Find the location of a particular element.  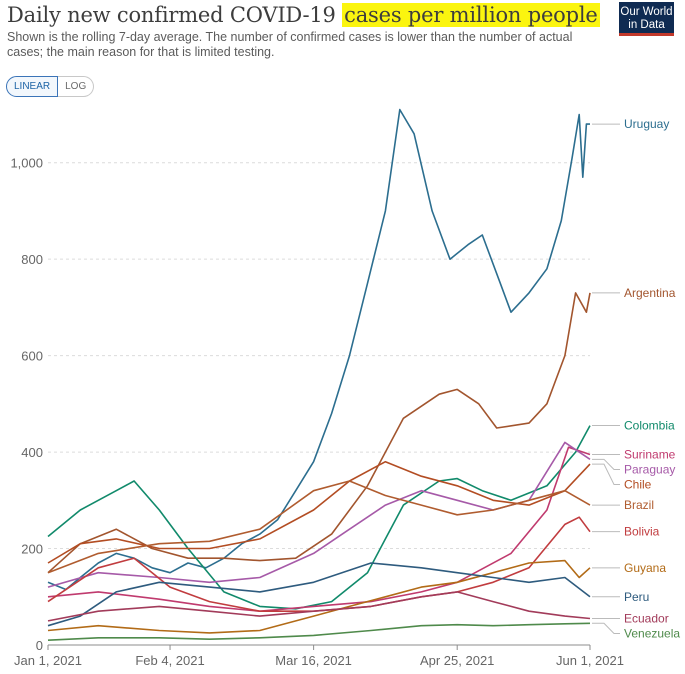

series-label-bolivia: Bolivia is located at coordinates (642, 532).